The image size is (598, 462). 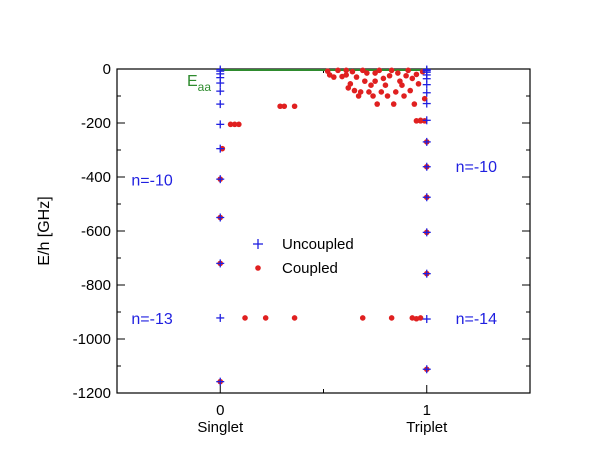 I want to click on y-tick-label-5: -1000, so click(x=92, y=339).